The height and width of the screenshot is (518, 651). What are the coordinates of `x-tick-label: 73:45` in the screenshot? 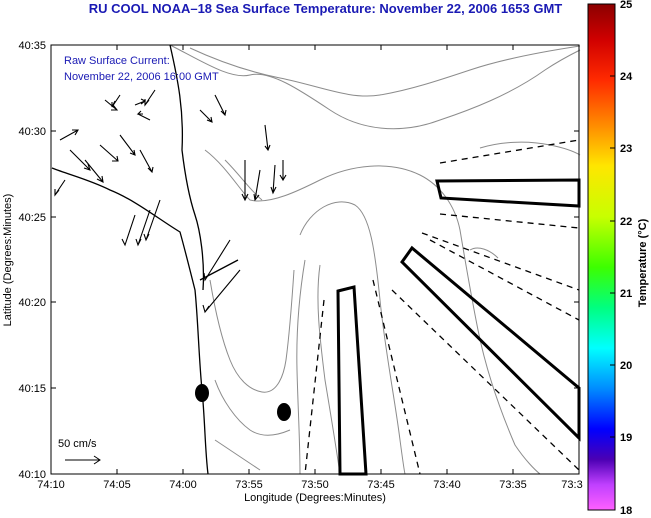 It's located at (381, 485).